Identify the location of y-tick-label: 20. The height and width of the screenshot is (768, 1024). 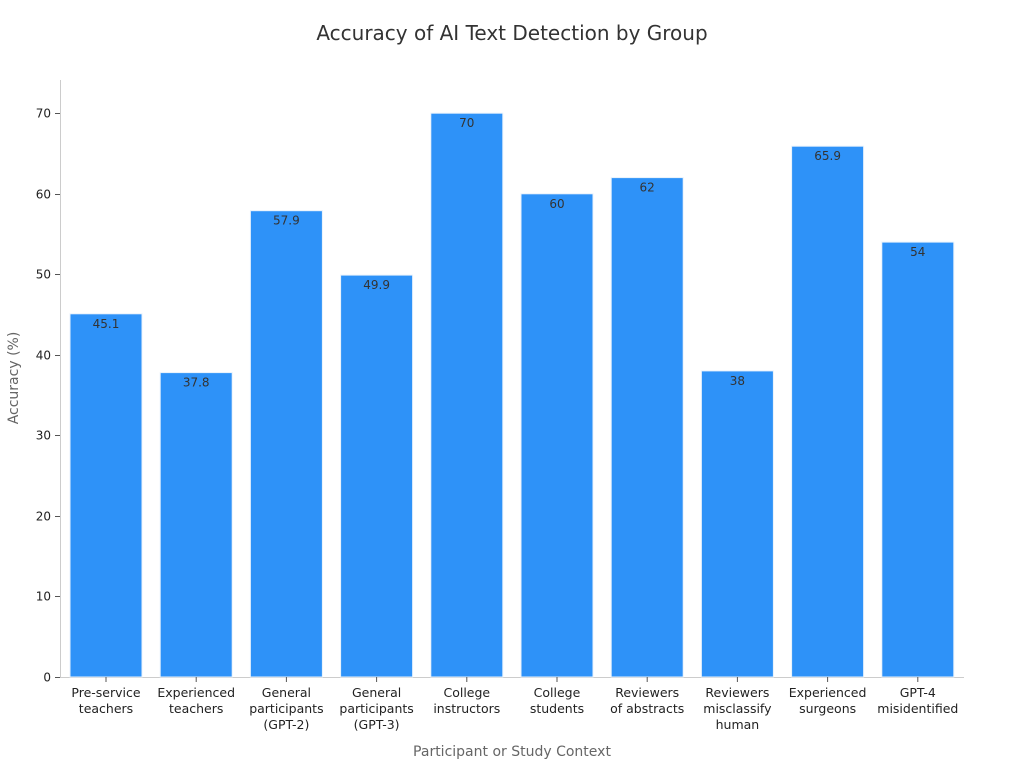
(43, 517).